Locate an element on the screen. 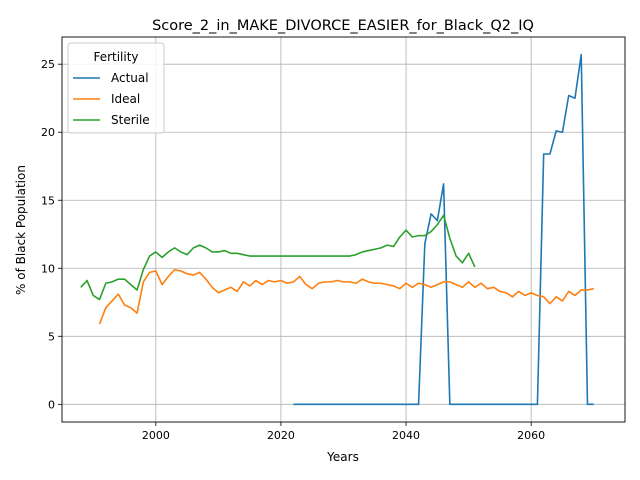 The image size is (640, 480). y-tick-label: 20 is located at coordinates (48, 132).